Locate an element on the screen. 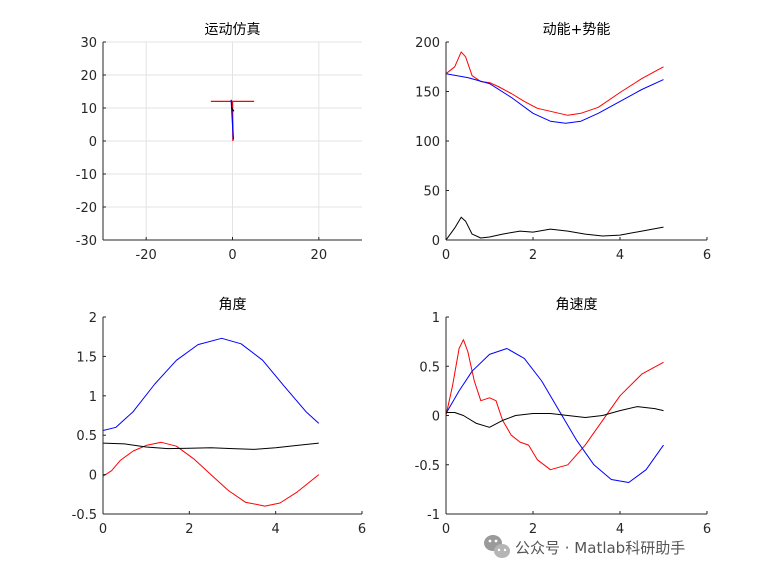  velocity-series-group is located at coordinates (555, 411).